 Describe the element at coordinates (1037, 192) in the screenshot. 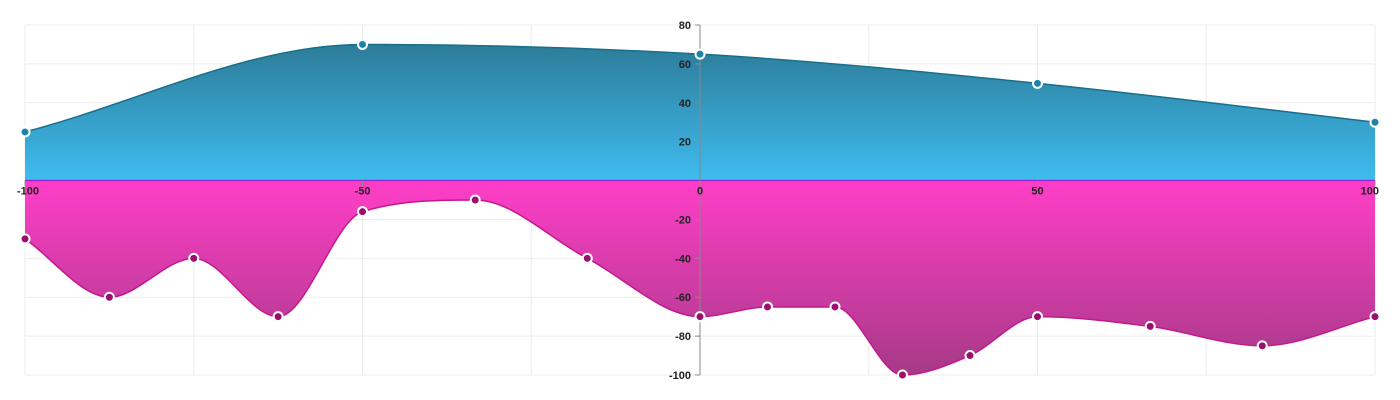

I see `x-tick-label: 50` at that location.